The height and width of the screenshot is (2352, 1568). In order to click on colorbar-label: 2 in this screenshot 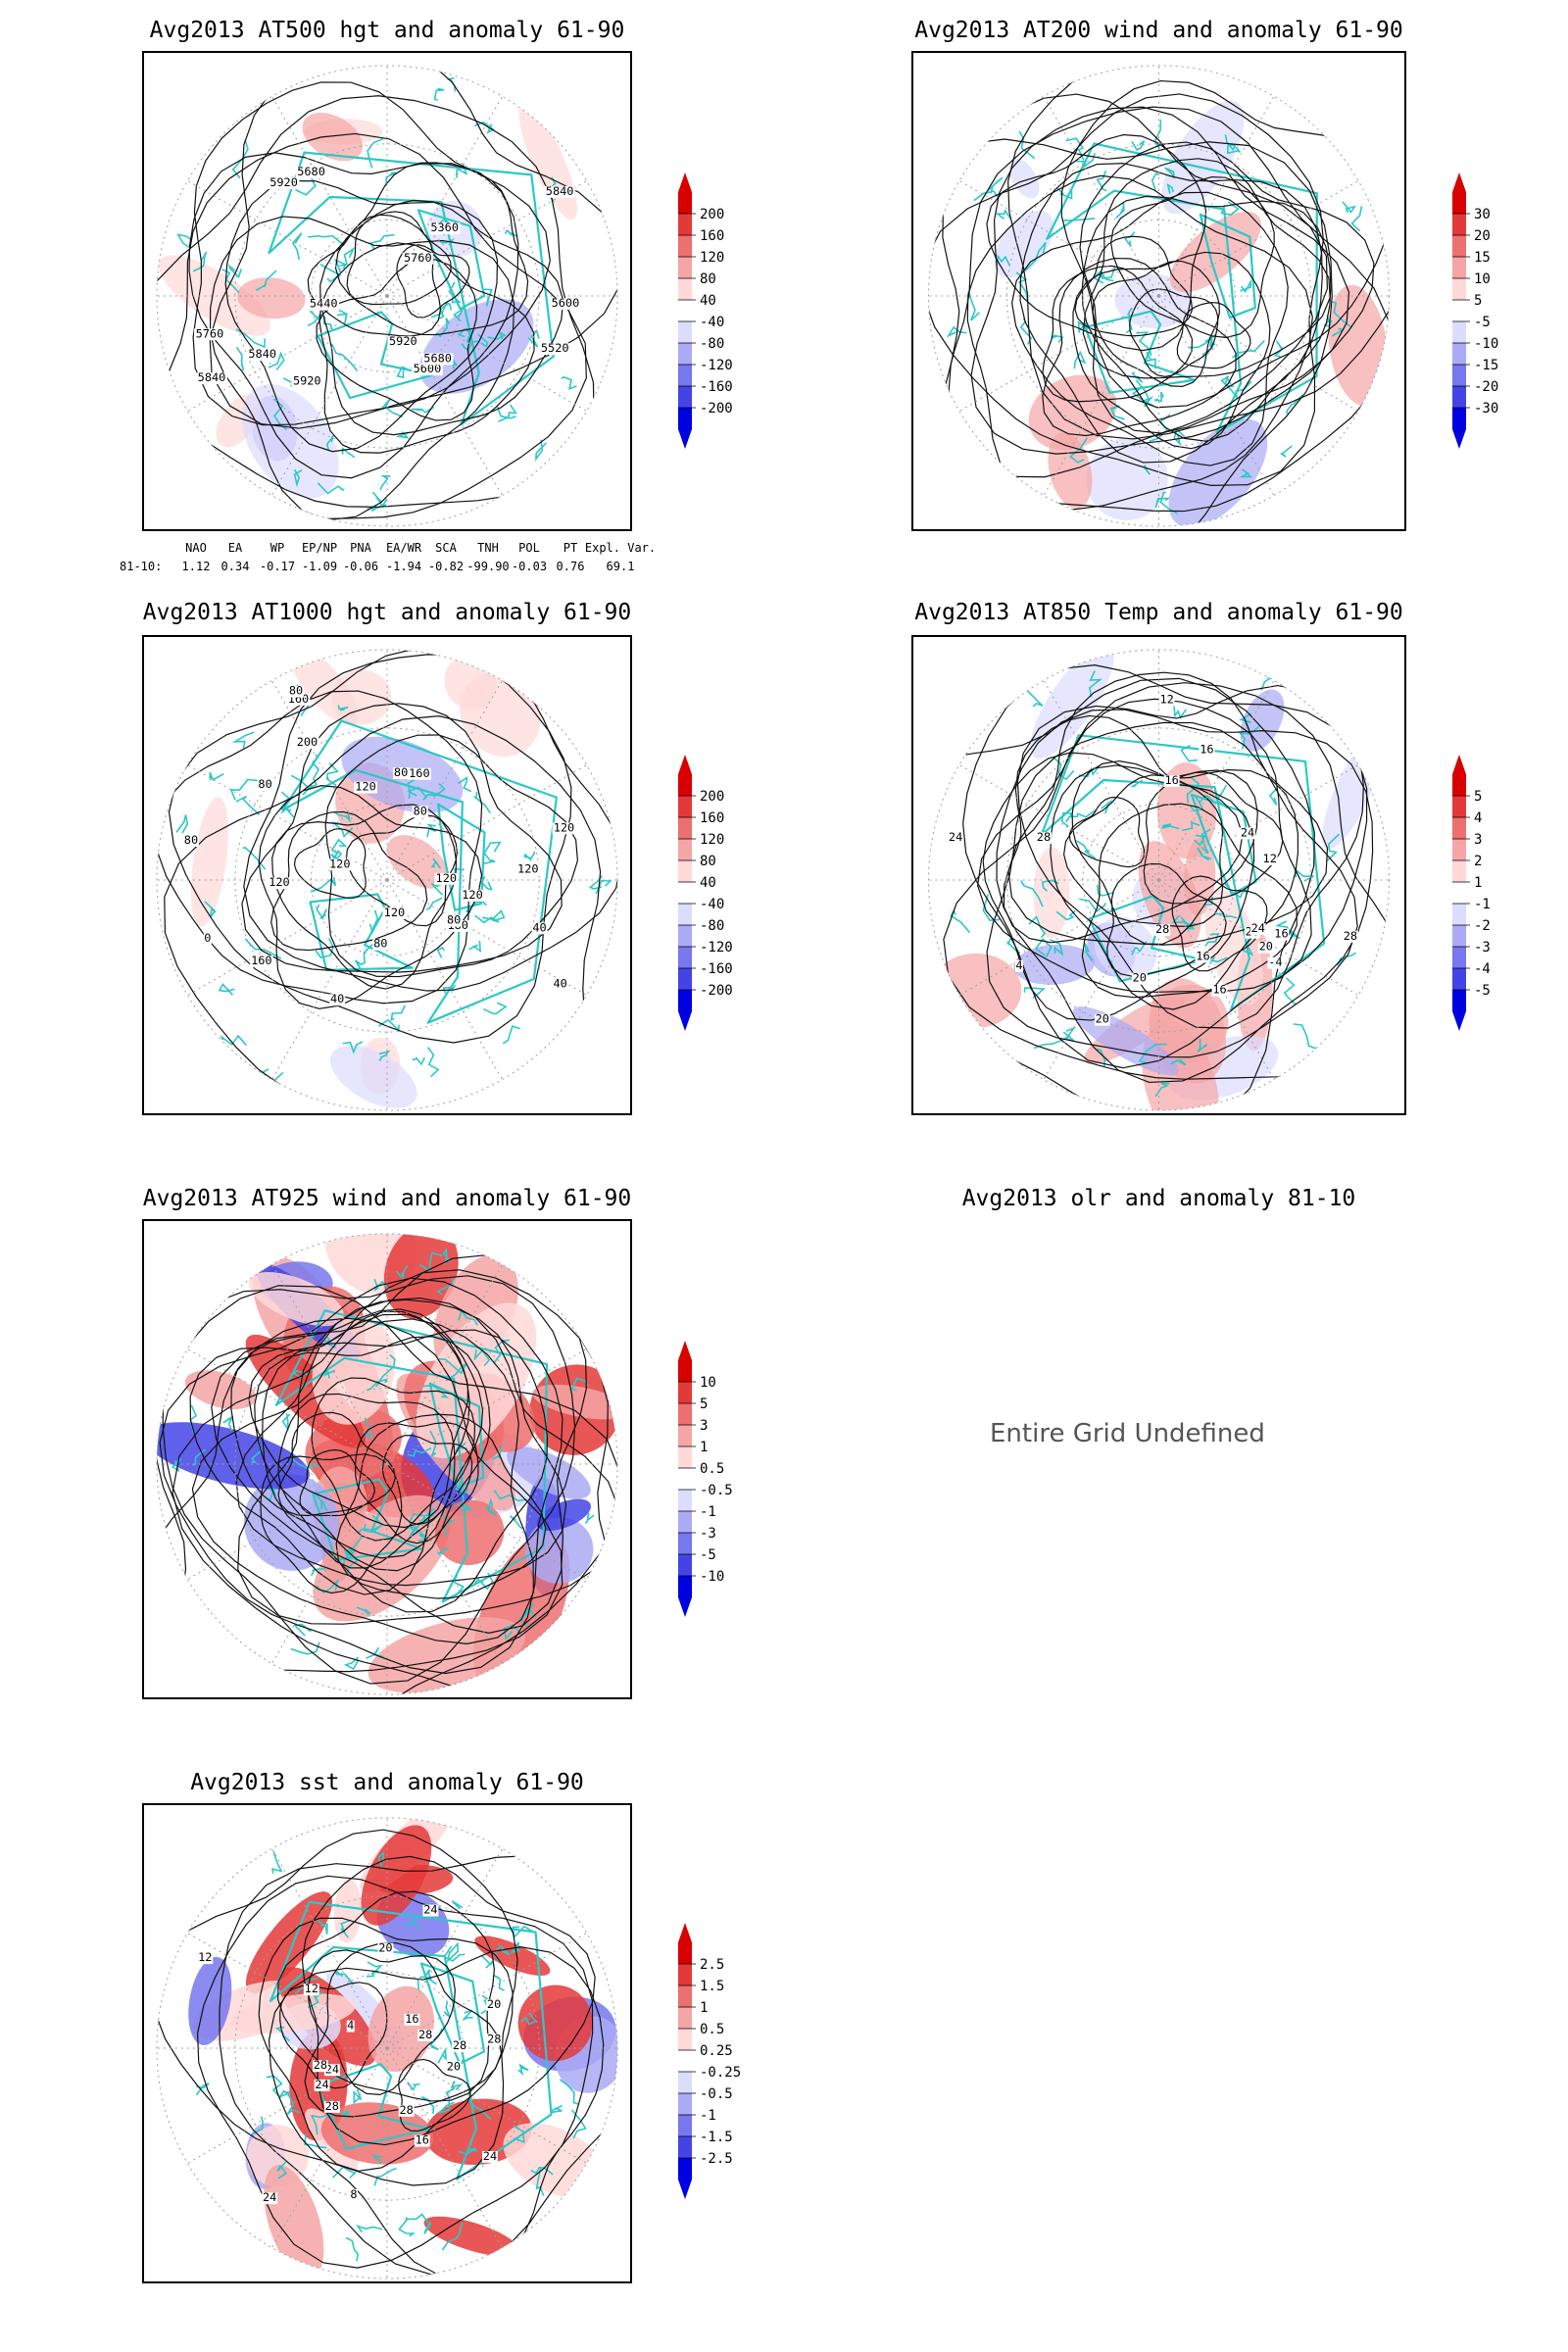, I will do `click(1478, 861)`.